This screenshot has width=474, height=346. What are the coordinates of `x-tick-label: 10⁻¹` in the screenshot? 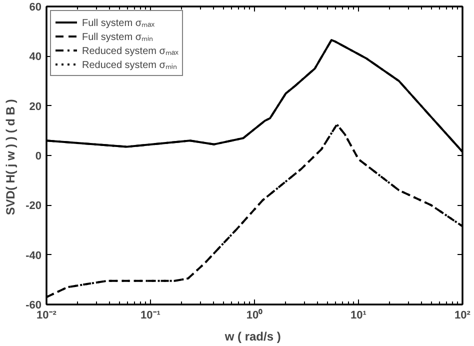 It's located at (150, 316).